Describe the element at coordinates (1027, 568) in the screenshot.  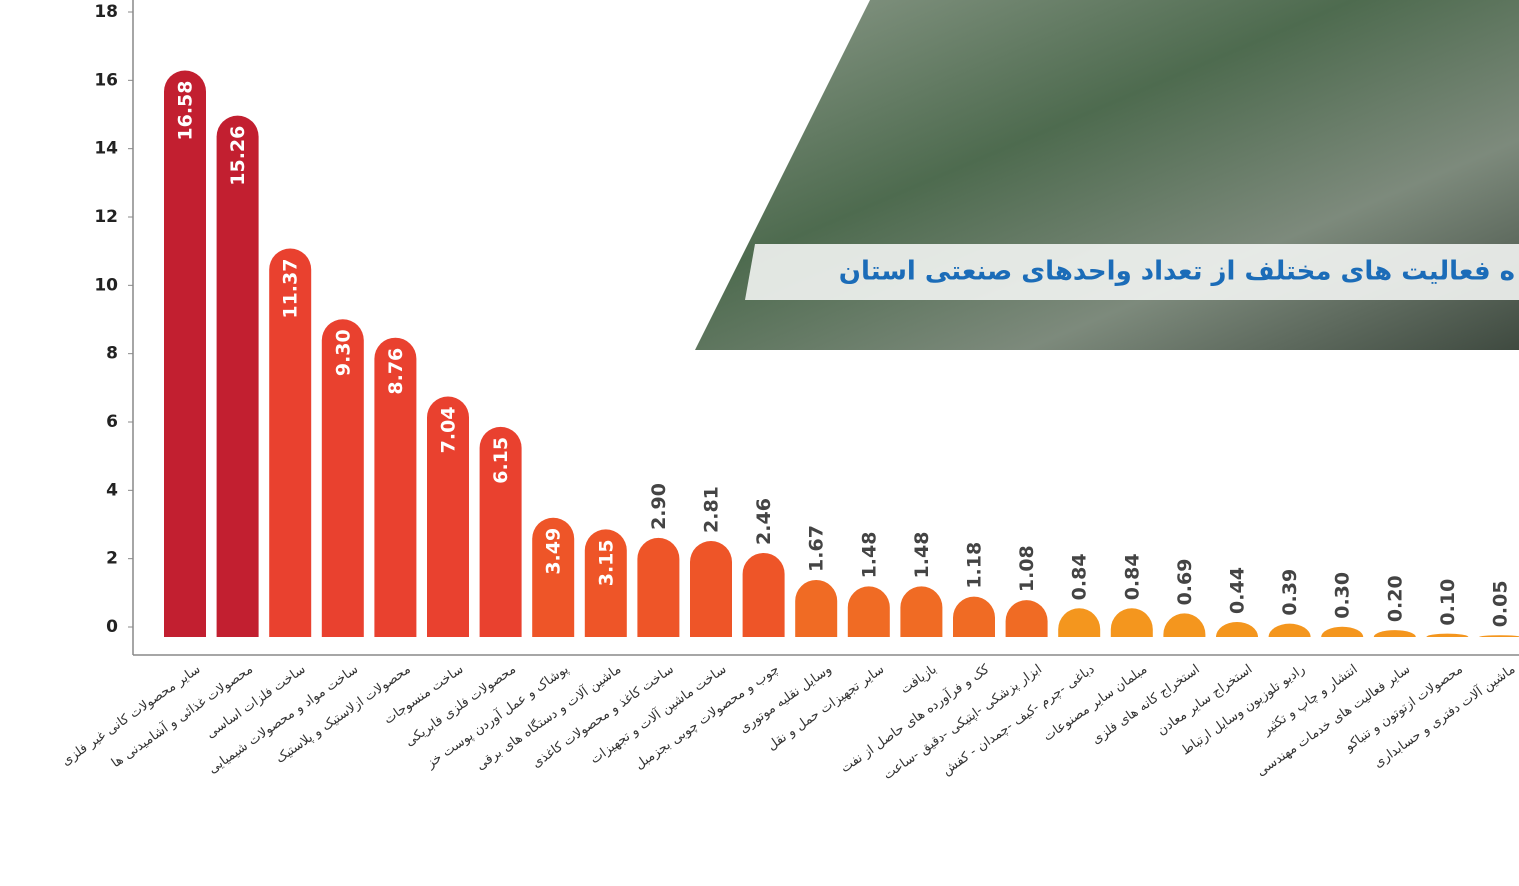
I see `value-label: 1.08` at that location.